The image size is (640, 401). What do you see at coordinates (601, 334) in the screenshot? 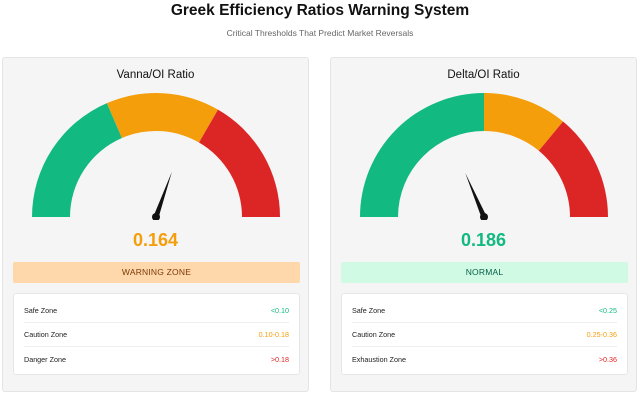
I see `threshold-value: 0.25-0.36` at bounding box center [601, 334].